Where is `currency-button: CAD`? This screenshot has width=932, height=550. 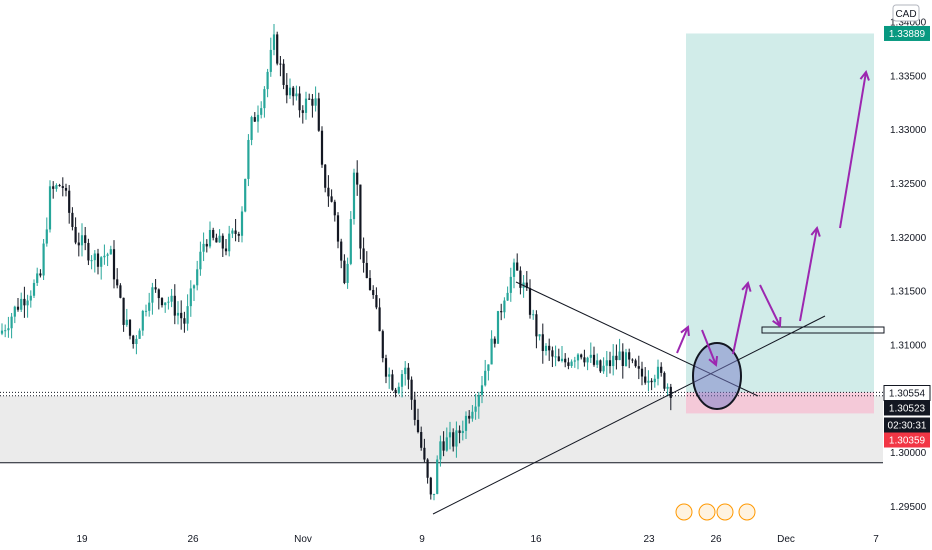
currency-button: CAD is located at coordinates (906, 13).